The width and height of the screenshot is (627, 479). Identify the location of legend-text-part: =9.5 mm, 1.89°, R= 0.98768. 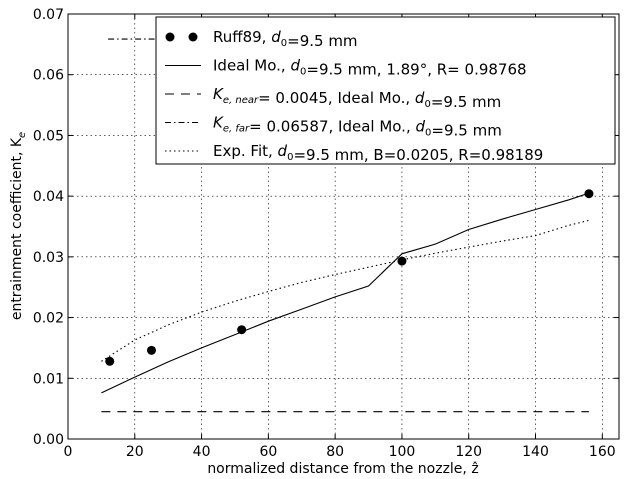
(416, 70).